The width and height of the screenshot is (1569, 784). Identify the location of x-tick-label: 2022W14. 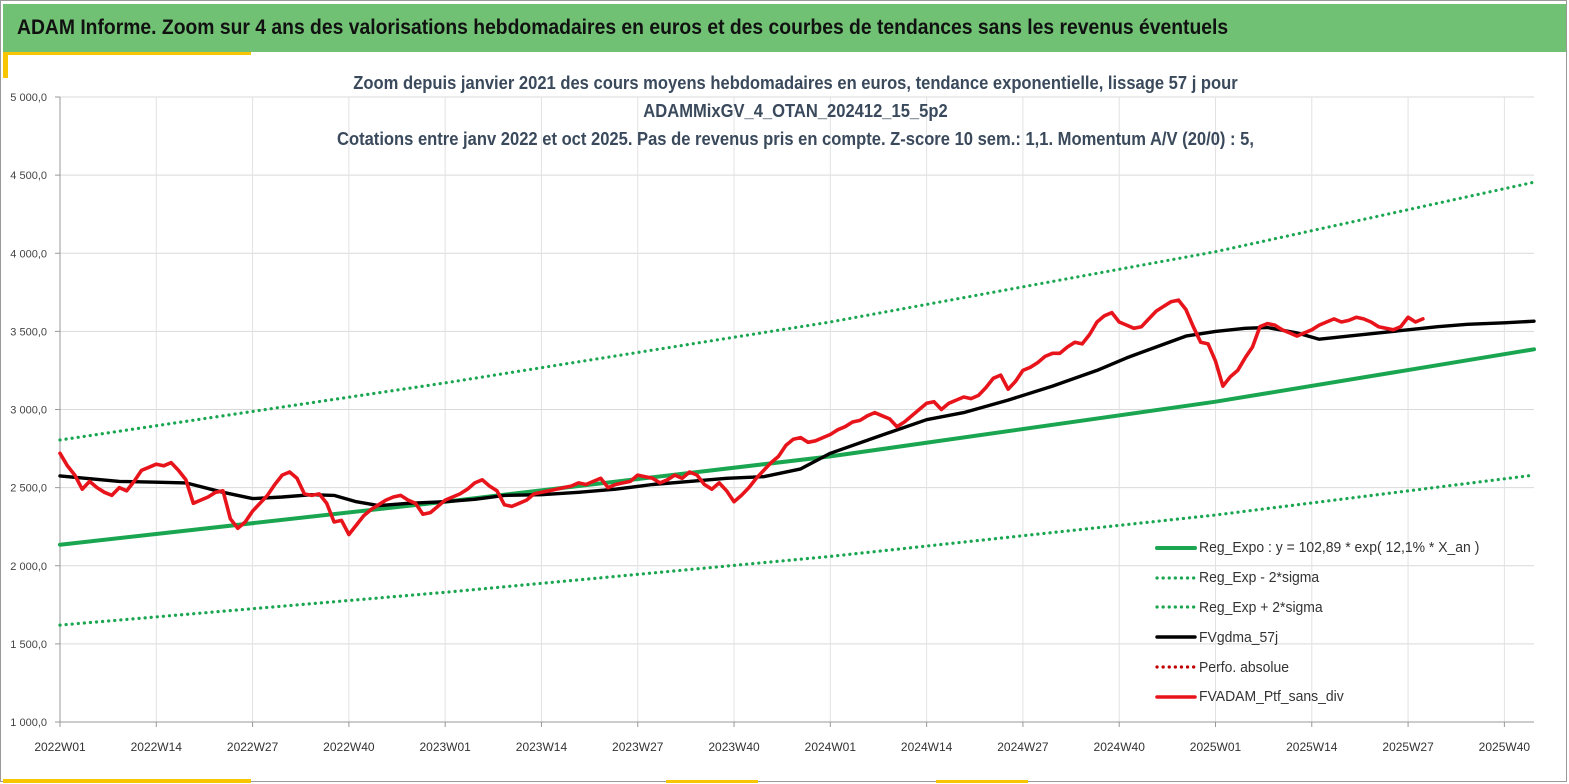
(157, 747).